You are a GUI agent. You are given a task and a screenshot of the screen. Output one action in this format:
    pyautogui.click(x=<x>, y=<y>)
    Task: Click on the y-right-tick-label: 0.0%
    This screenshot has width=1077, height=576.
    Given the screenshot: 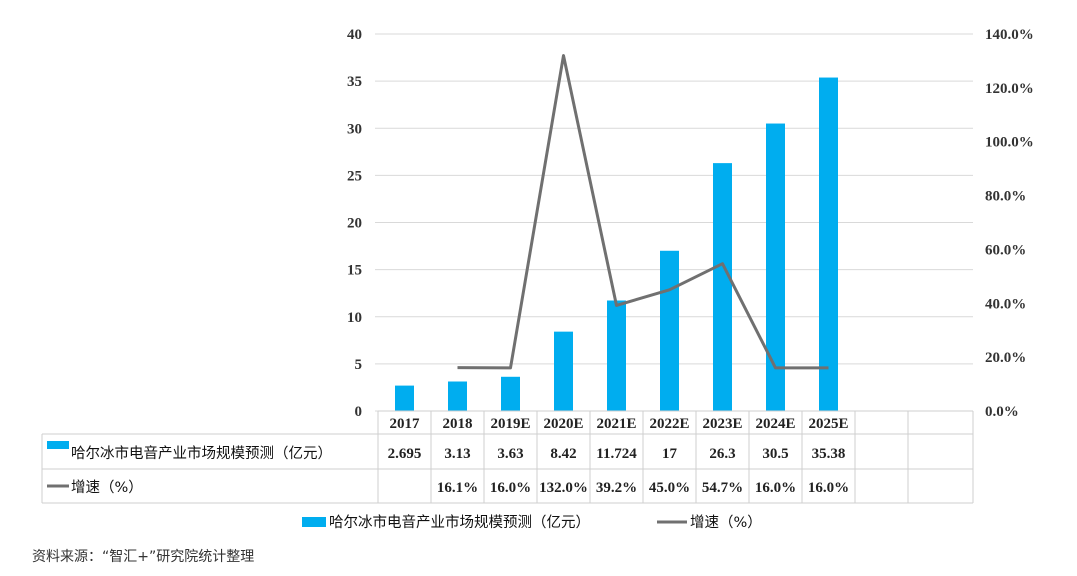 What is the action you would take?
    pyautogui.click(x=1002, y=412)
    